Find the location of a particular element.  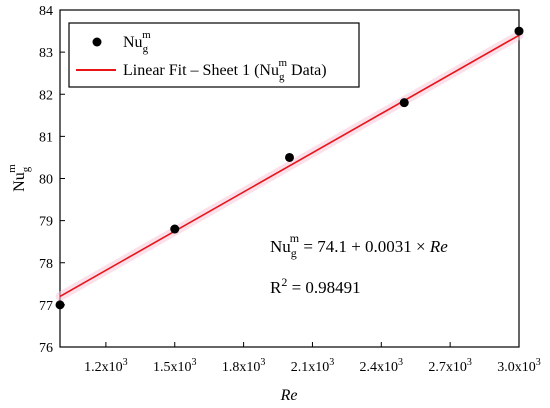

y-tick-label: 77 is located at coordinates (46, 306).